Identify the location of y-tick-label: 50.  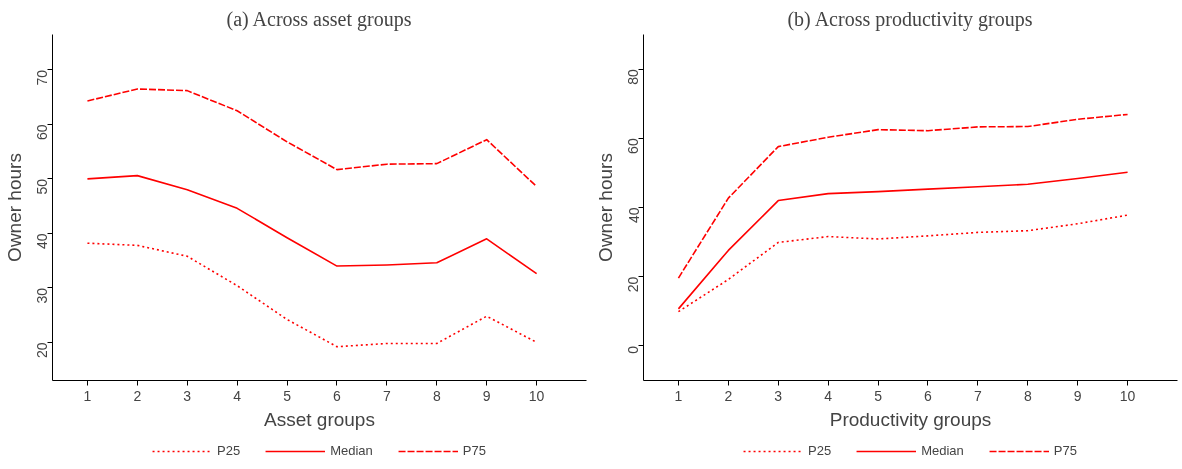
(42, 186).